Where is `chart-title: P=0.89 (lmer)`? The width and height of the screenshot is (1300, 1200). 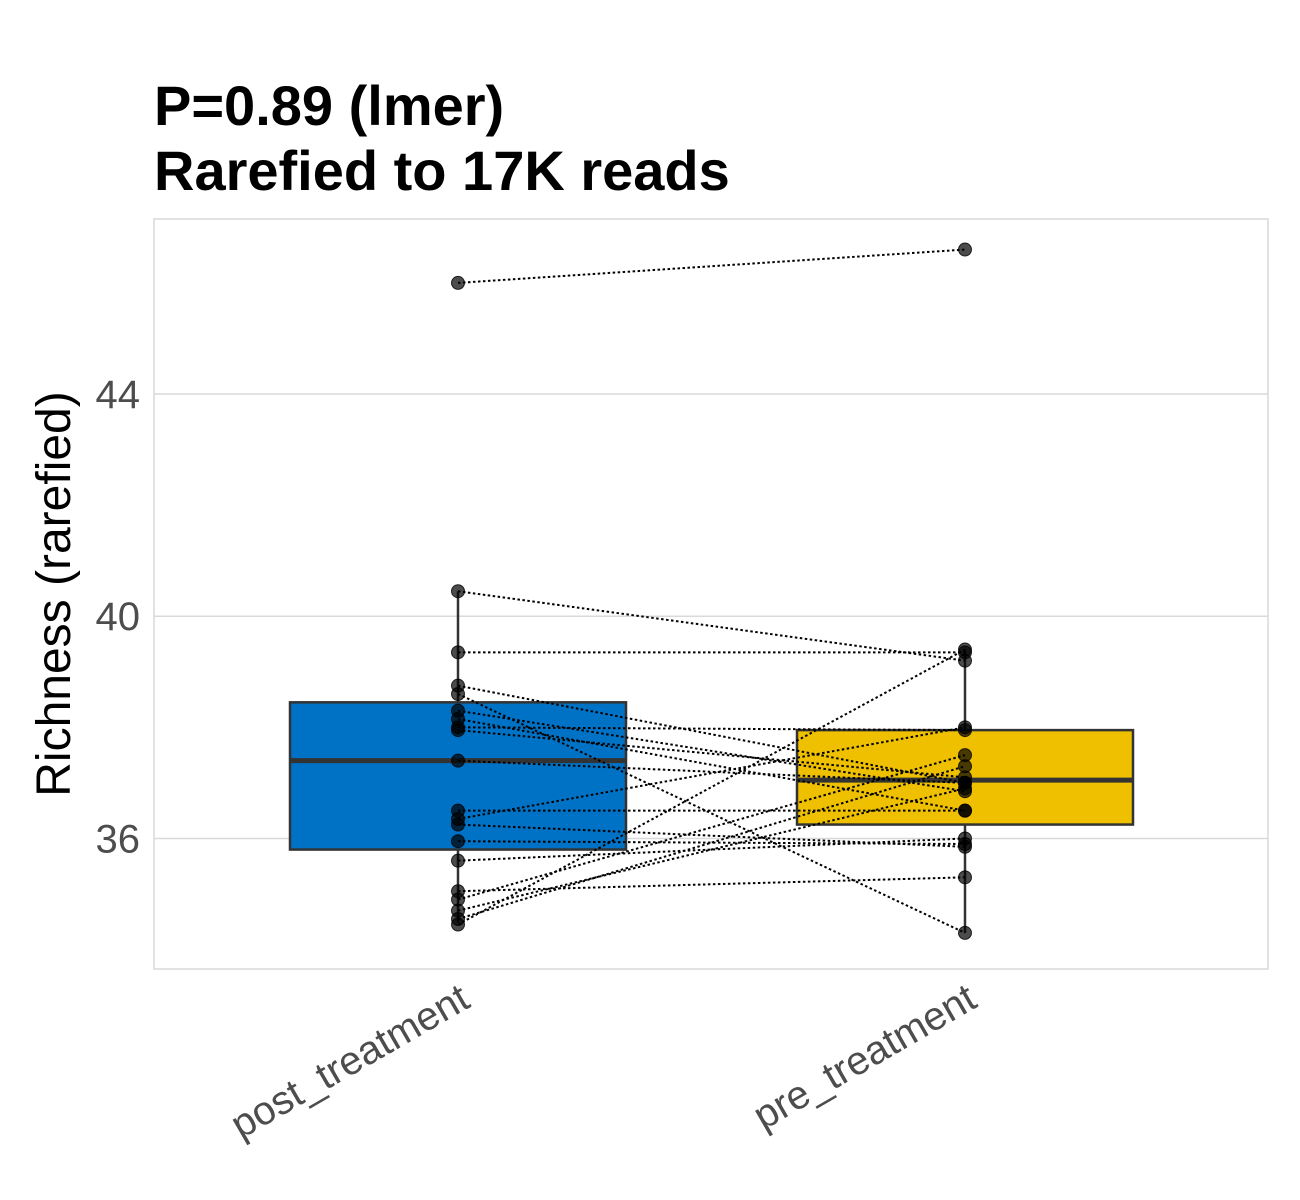
chart-title: P=0.89 (lmer) is located at coordinates (329, 105).